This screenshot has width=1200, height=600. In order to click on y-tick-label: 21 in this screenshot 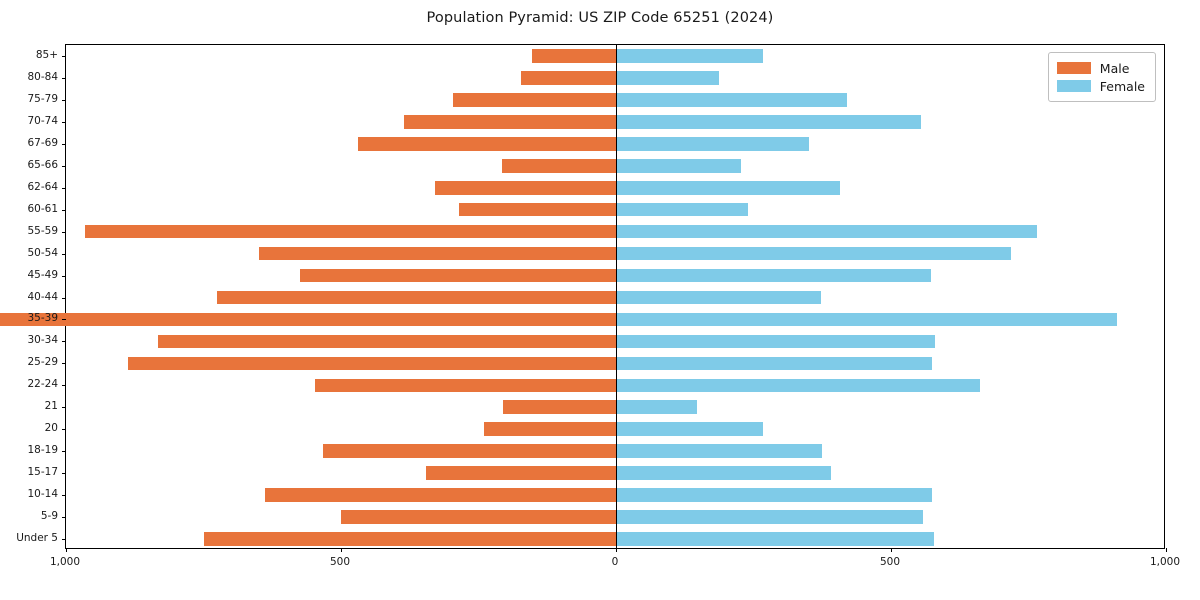, I will do `click(51, 406)`.